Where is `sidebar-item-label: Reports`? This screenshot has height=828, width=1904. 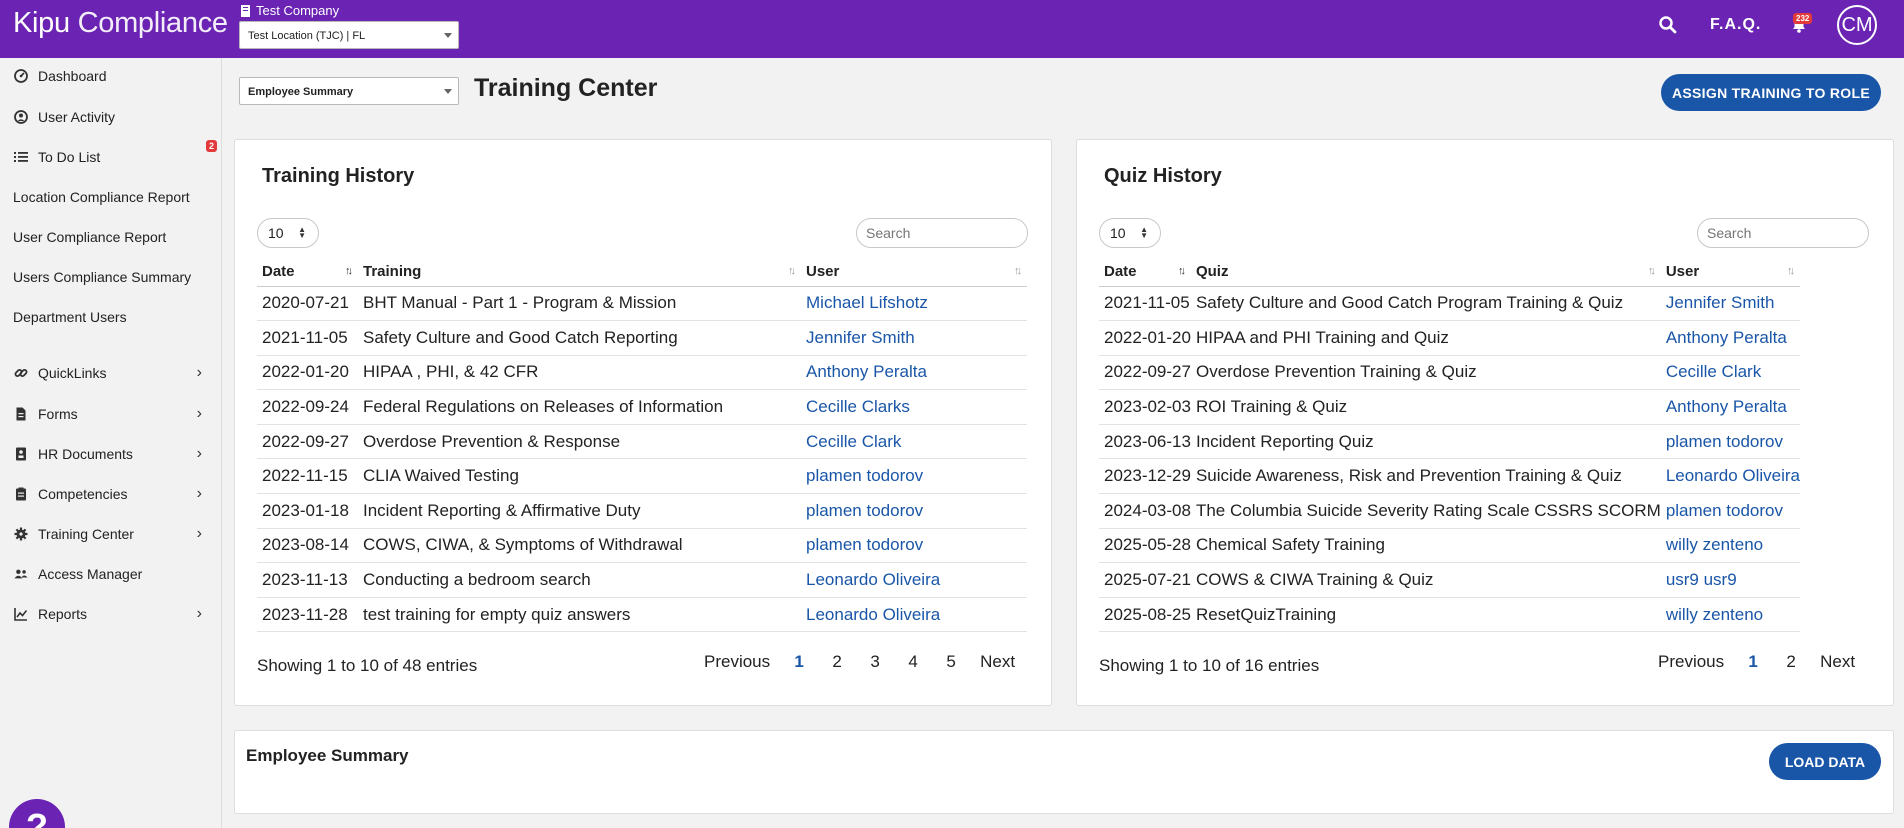 sidebar-item-label: Reports is located at coordinates (63, 614).